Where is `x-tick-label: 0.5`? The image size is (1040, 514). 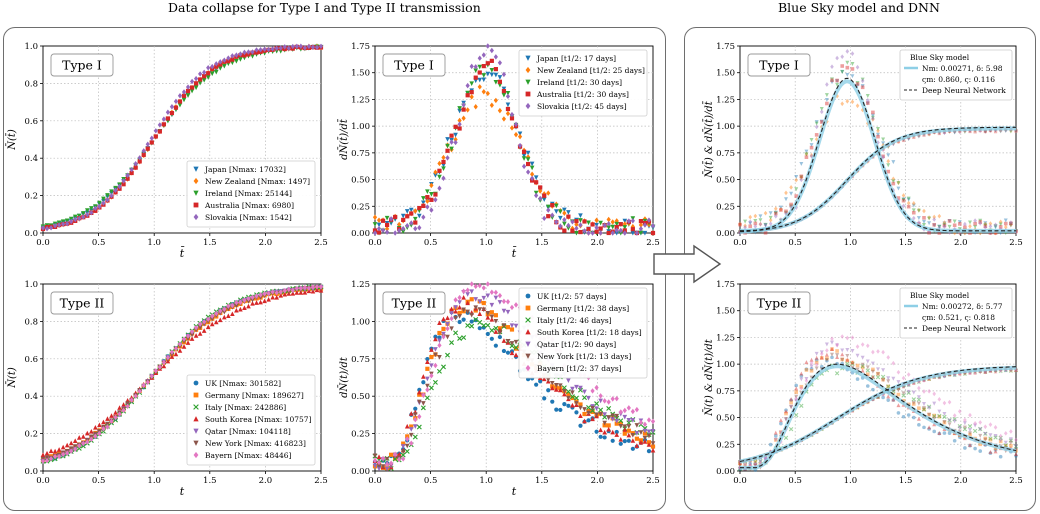
x-tick-label: 0.5 is located at coordinates (795, 481).